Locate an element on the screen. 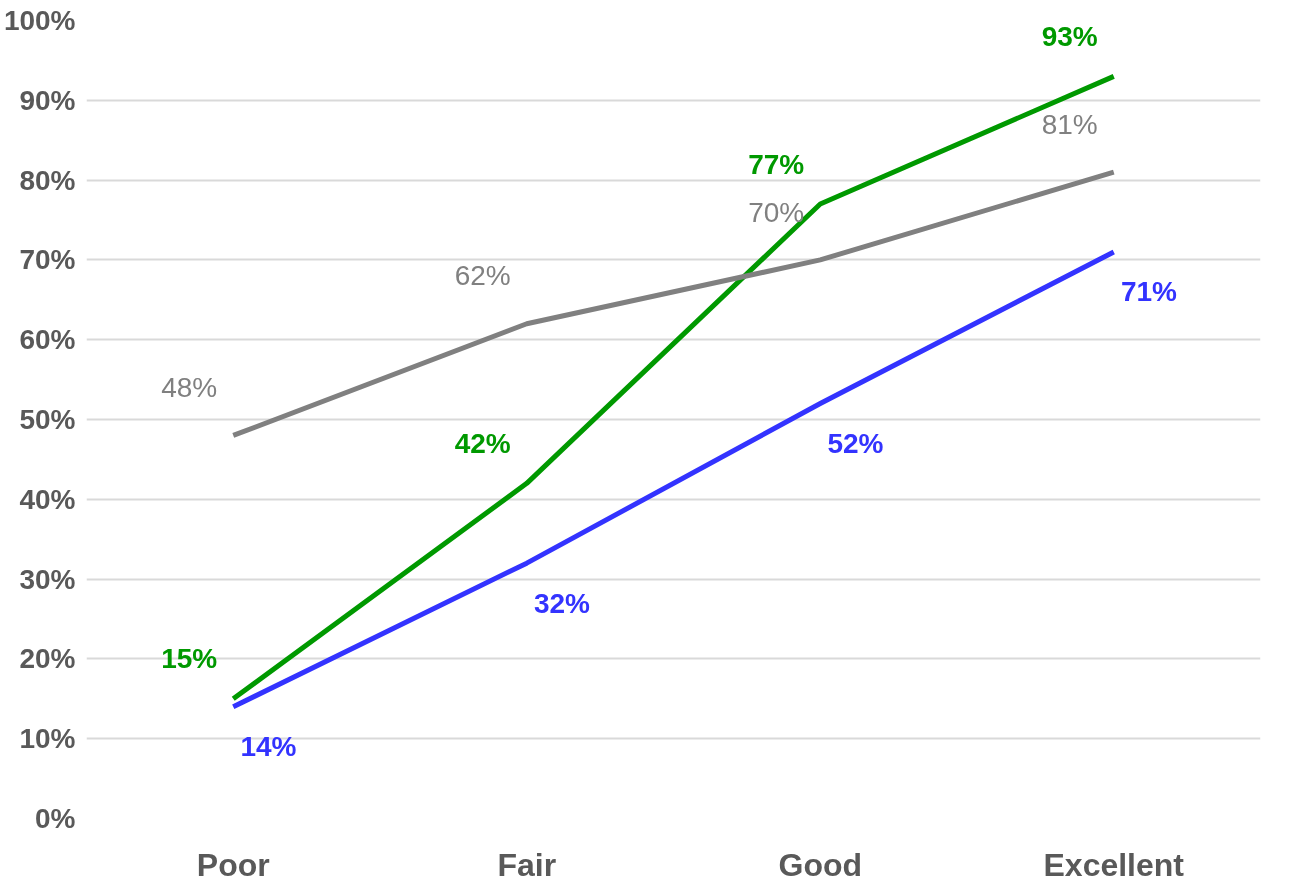  y-tick-label: 10% is located at coordinates (47, 739).